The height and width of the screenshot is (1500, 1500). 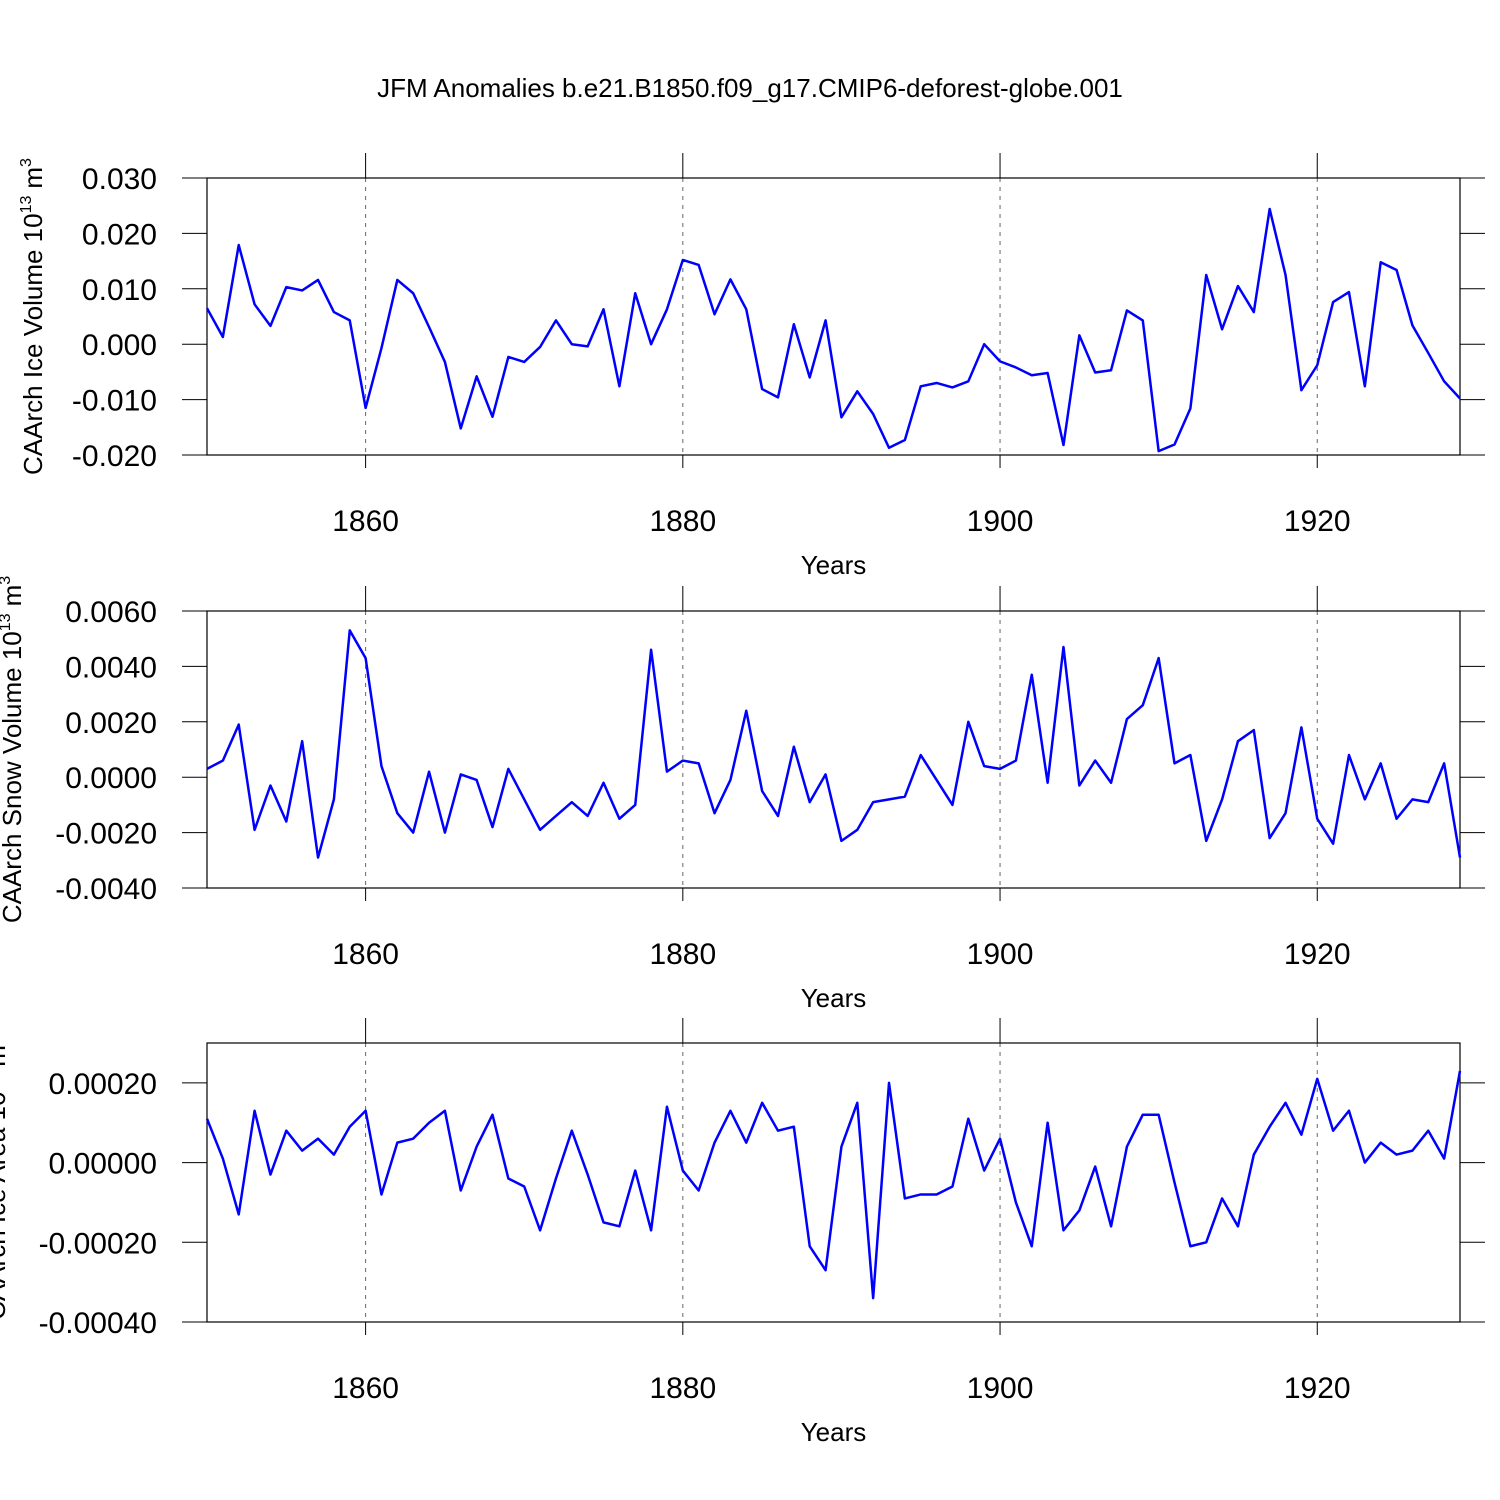 I want to click on y-tick-label: 0.0060, so click(x=111, y=612).